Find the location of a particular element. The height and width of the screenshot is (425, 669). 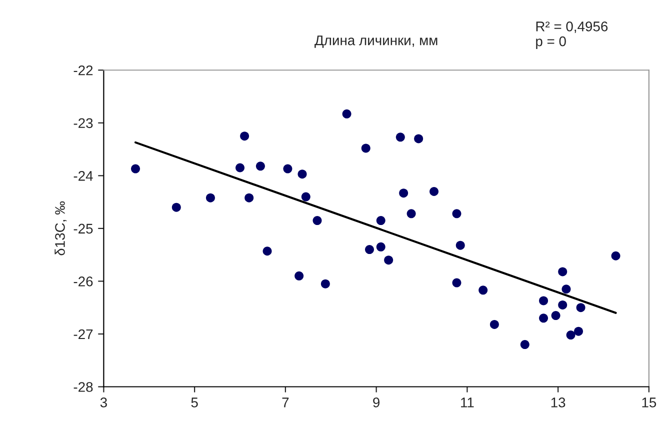

y-tick-label: -24 is located at coordinates (83, 176).